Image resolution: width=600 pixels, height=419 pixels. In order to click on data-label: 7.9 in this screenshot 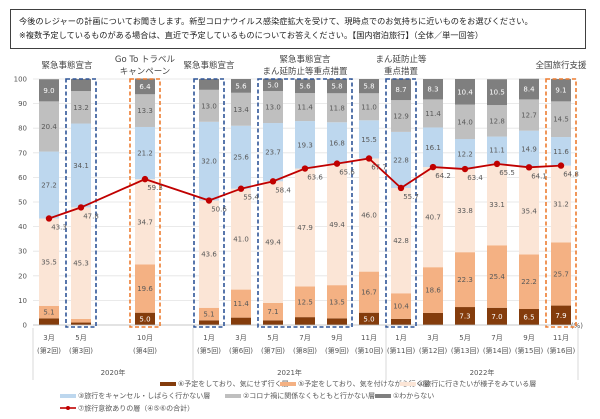, I will do `click(560, 316)`.